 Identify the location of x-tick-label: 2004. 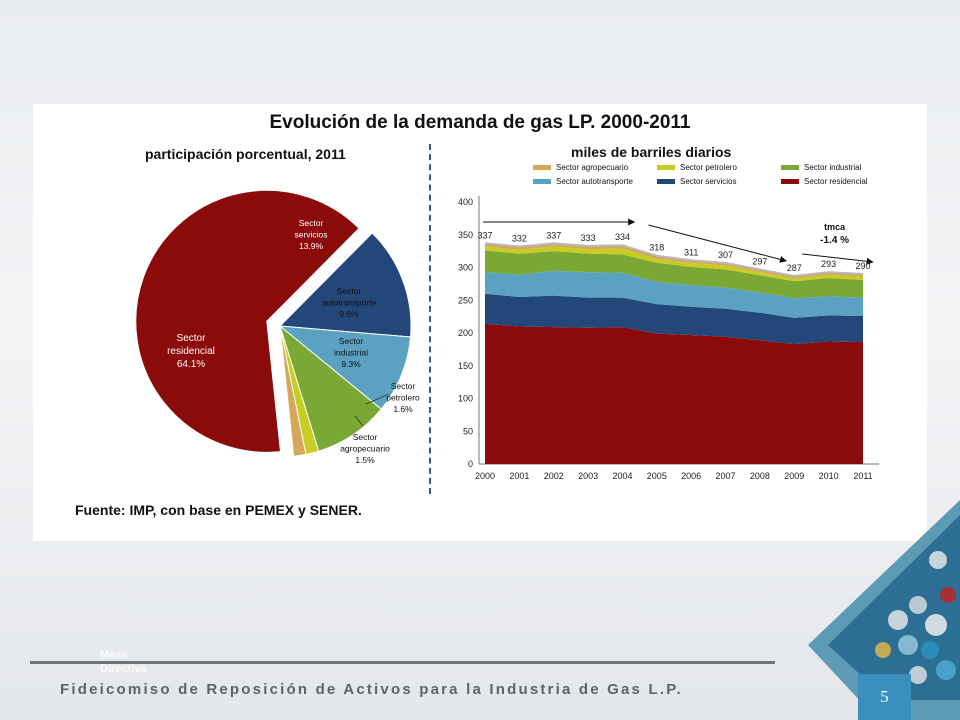
(622, 476).